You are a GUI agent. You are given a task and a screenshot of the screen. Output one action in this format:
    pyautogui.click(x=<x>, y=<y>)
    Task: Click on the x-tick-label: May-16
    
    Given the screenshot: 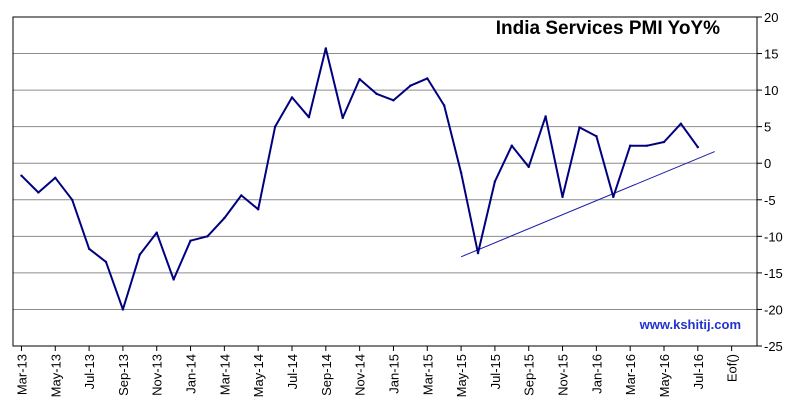 What is the action you would take?
    pyautogui.click(x=664, y=375)
    